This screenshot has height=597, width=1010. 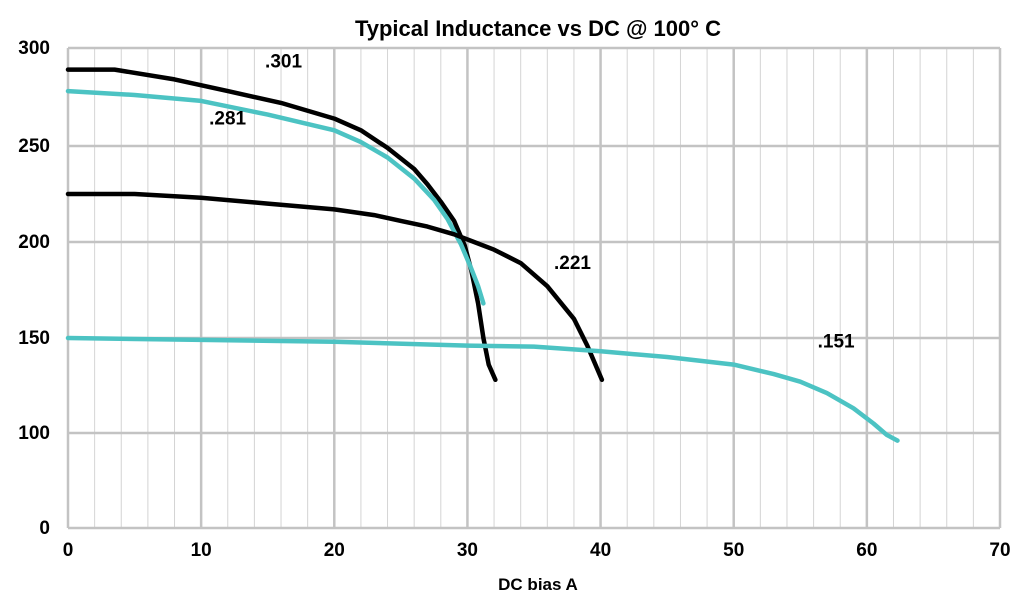 What do you see at coordinates (999, 550) in the screenshot?
I see `x-tick-label: 70` at bounding box center [999, 550].